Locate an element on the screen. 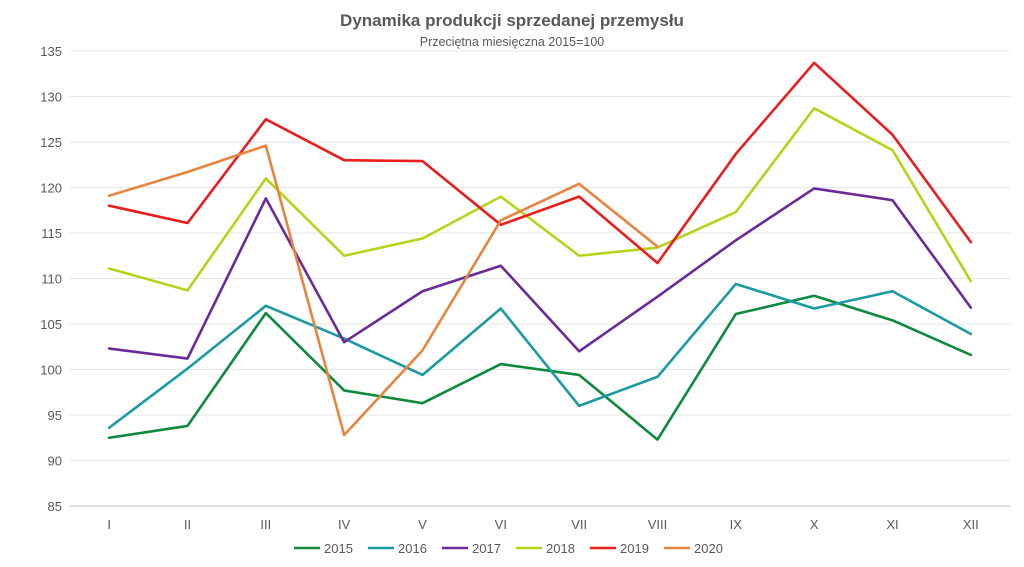 The height and width of the screenshot is (567, 1024). x-tick-label: VI is located at coordinates (501, 524).